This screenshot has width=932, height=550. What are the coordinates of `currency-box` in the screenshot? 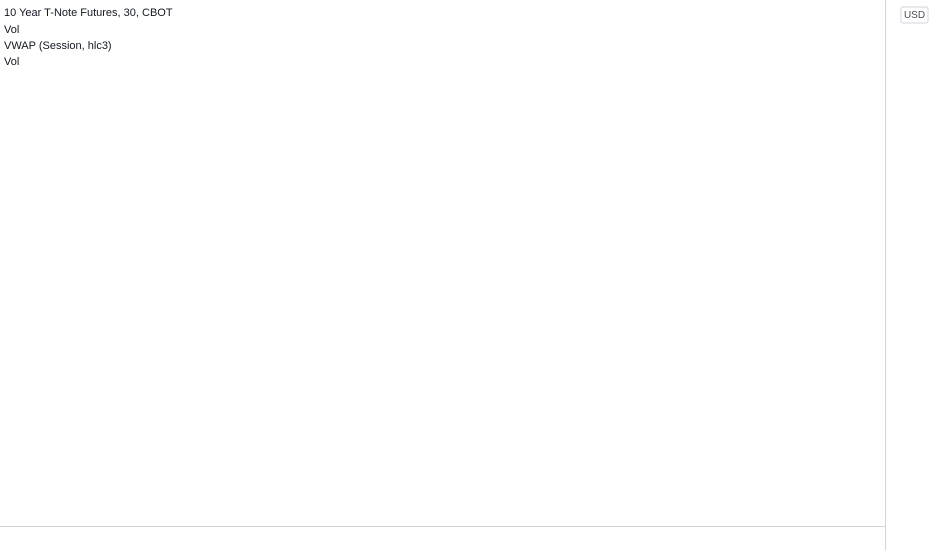 It's located at (914, 15).